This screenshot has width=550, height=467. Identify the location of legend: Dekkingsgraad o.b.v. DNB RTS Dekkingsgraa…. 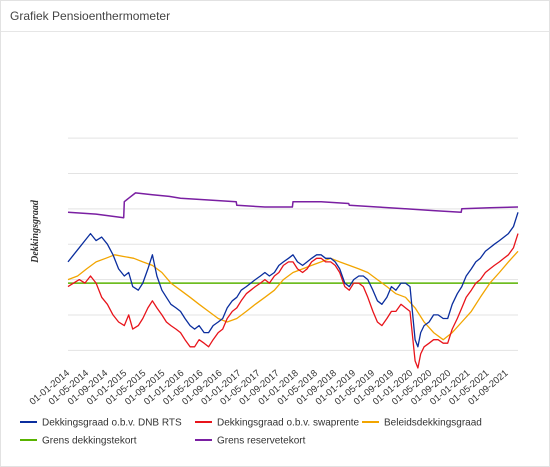
(251, 432).